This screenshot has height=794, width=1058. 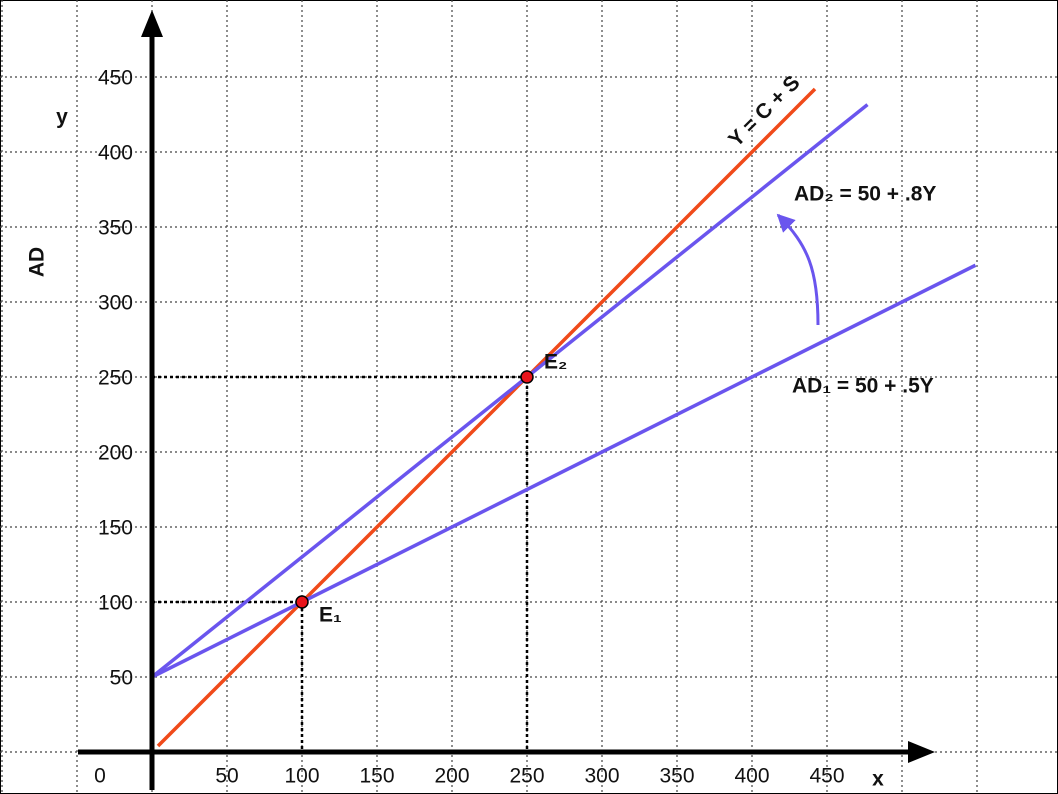 I want to click on y-axis-label: y, so click(x=62, y=117).